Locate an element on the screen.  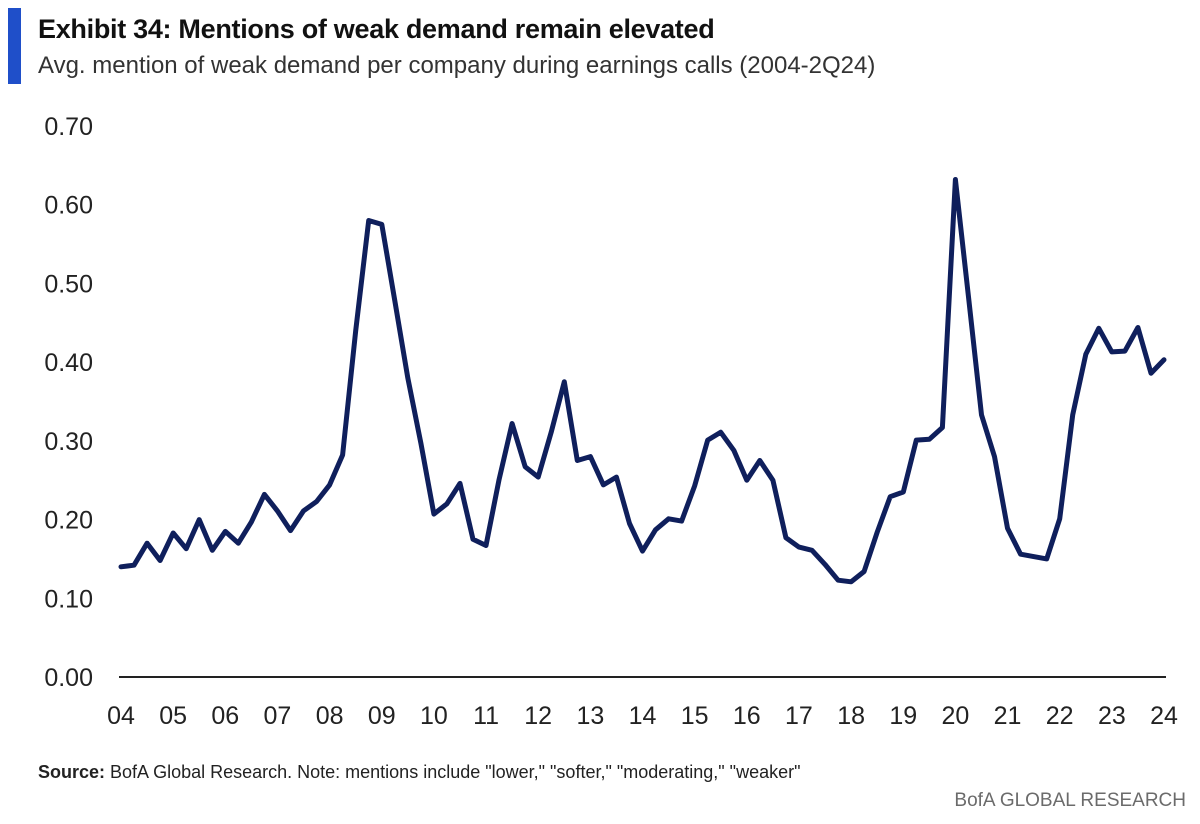
x-tick-label: 20 is located at coordinates (955, 716).